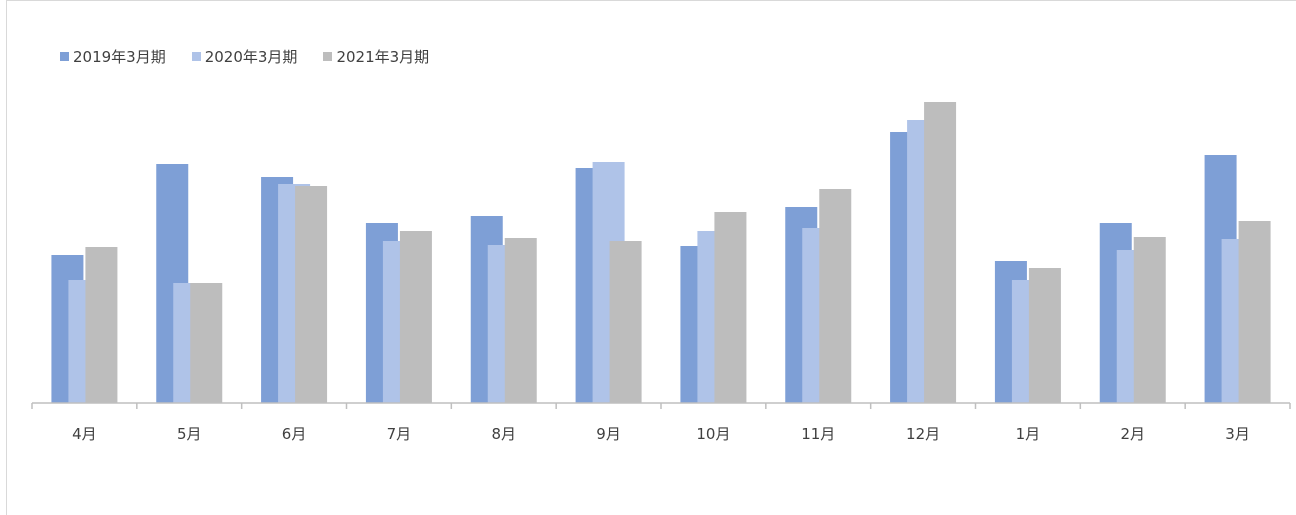 This screenshot has height=515, width=1296. Describe the element at coordinates (923, 434) in the screenshot. I see `x-tick-label: 12月` at that location.